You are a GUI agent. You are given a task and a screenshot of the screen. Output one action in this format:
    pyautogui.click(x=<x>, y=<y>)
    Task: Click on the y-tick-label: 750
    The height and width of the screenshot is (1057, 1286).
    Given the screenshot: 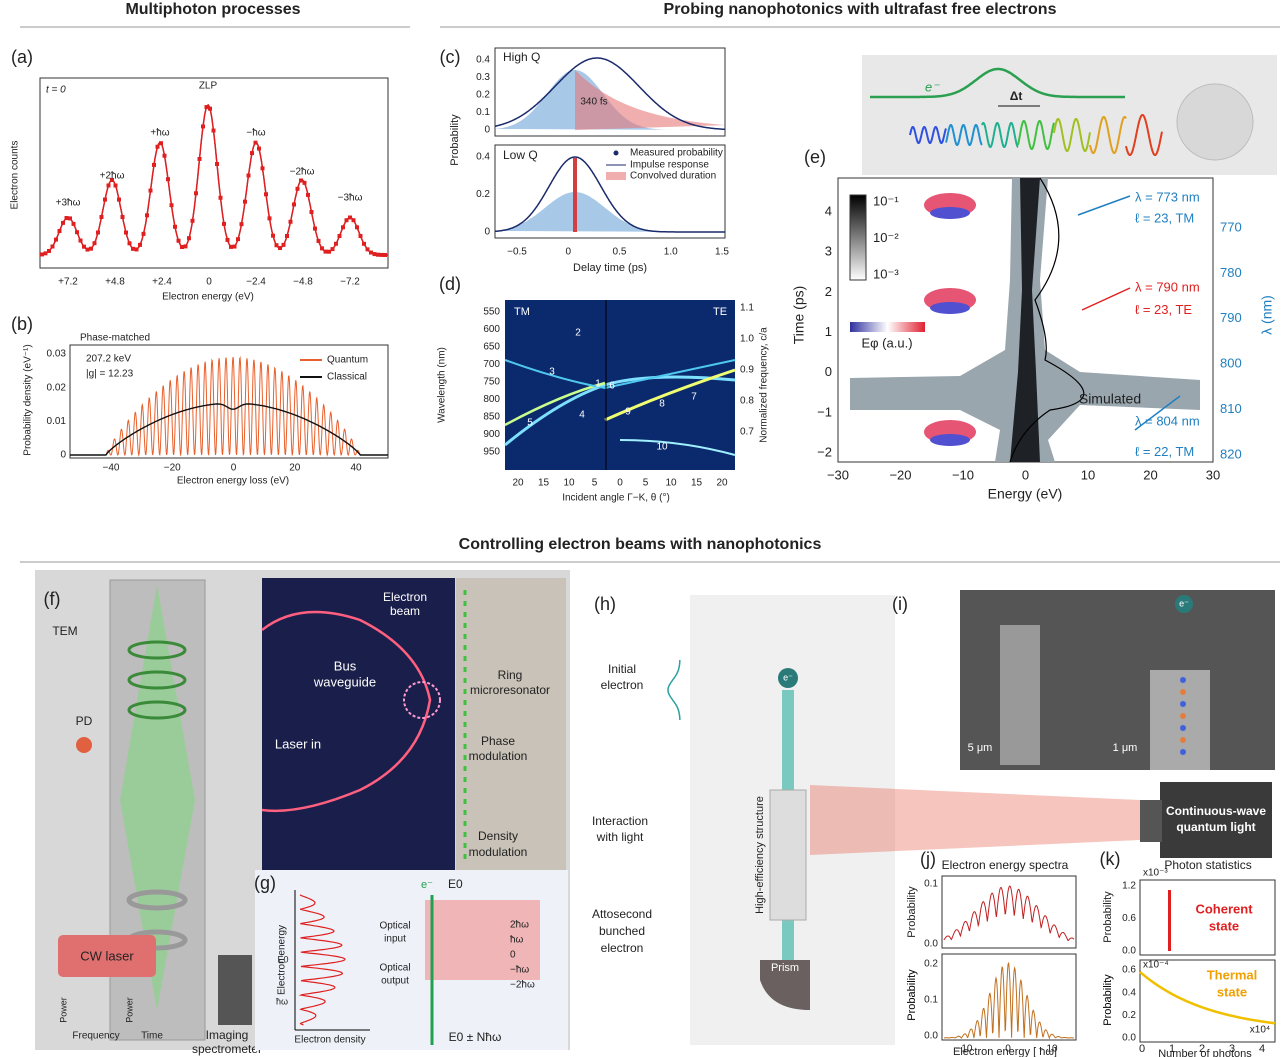 What is the action you would take?
    pyautogui.click(x=491, y=382)
    